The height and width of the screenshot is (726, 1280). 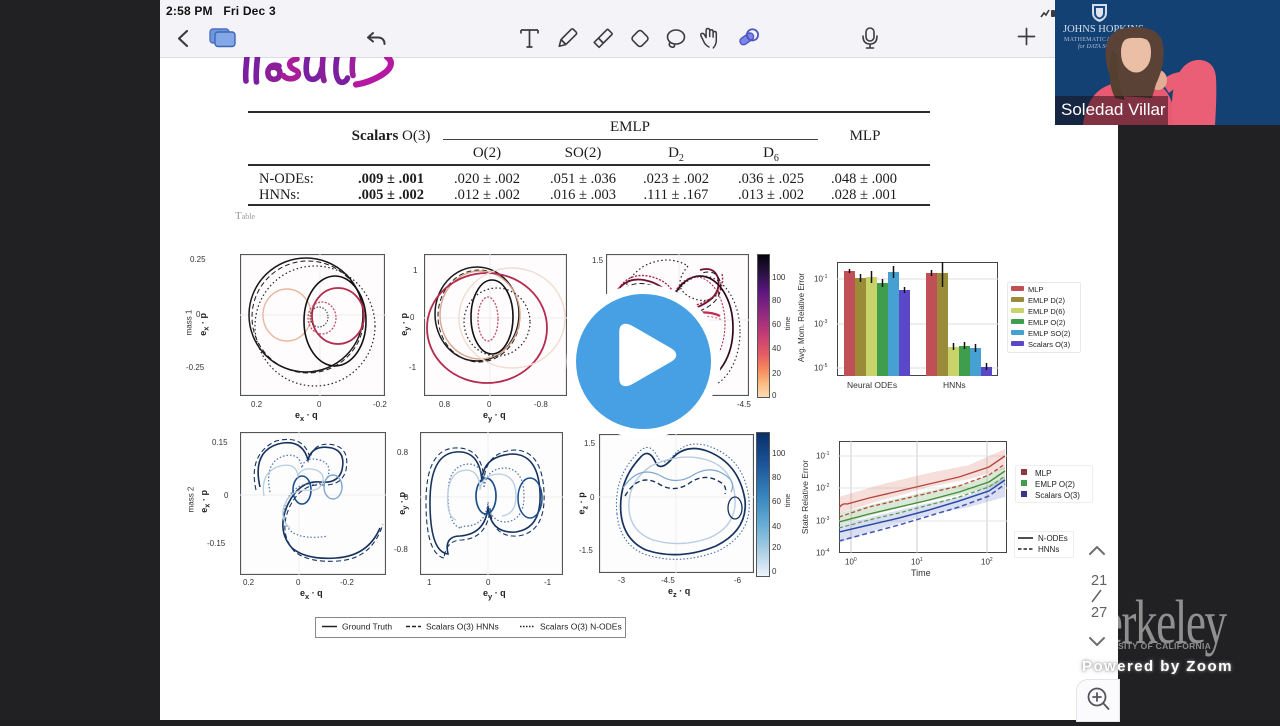 What do you see at coordinates (1053, 538) in the screenshot?
I see `svg-text: N-ODEs` at bounding box center [1053, 538].